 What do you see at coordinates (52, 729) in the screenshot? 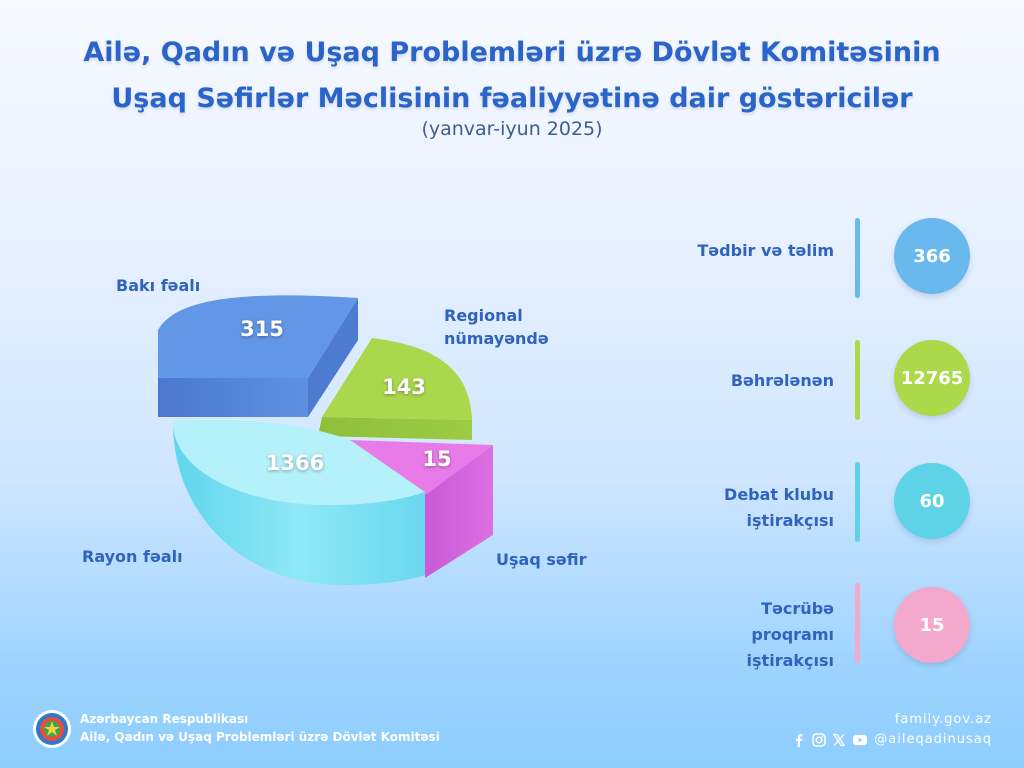
I see `state-emblem-icon` at bounding box center [52, 729].